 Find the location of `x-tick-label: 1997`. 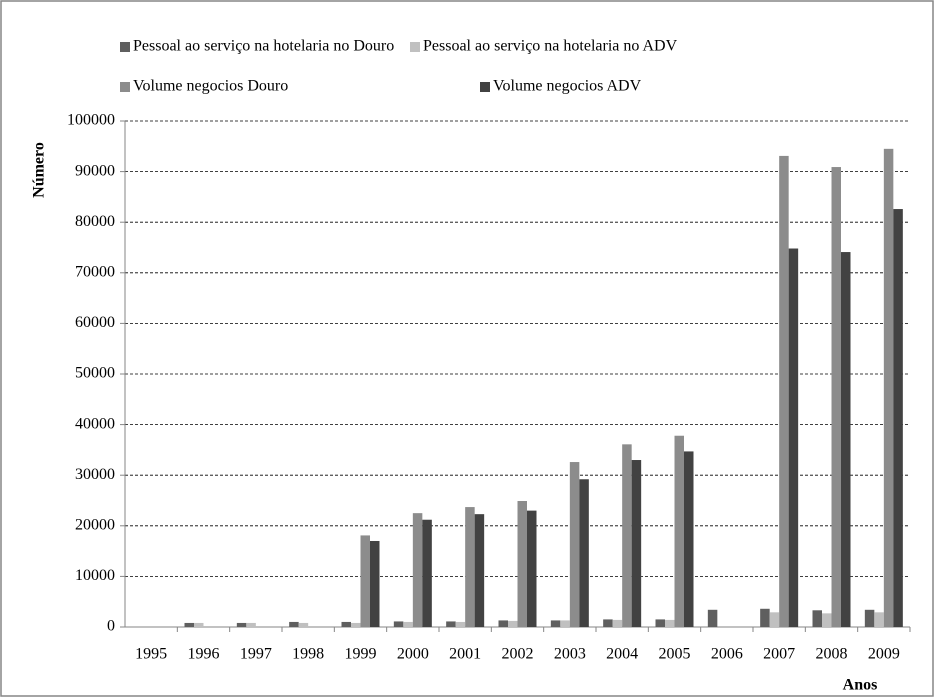

x-tick-label: 1997 is located at coordinates (256, 654).